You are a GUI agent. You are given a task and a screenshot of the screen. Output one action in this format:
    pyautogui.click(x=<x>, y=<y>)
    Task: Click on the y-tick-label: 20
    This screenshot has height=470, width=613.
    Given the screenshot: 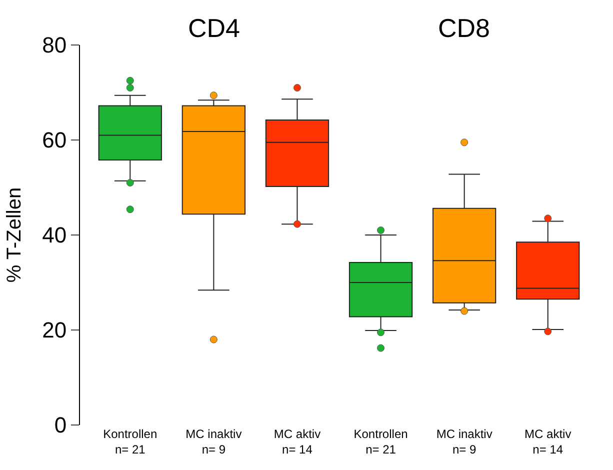 What is the action you would take?
    pyautogui.click(x=54, y=330)
    